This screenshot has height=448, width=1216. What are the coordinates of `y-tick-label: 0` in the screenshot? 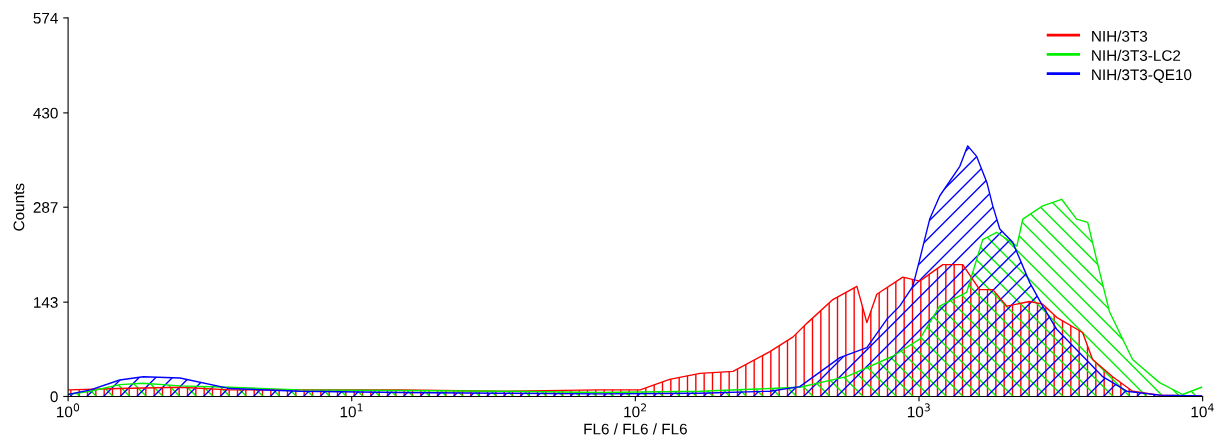 It's located at (54, 397).